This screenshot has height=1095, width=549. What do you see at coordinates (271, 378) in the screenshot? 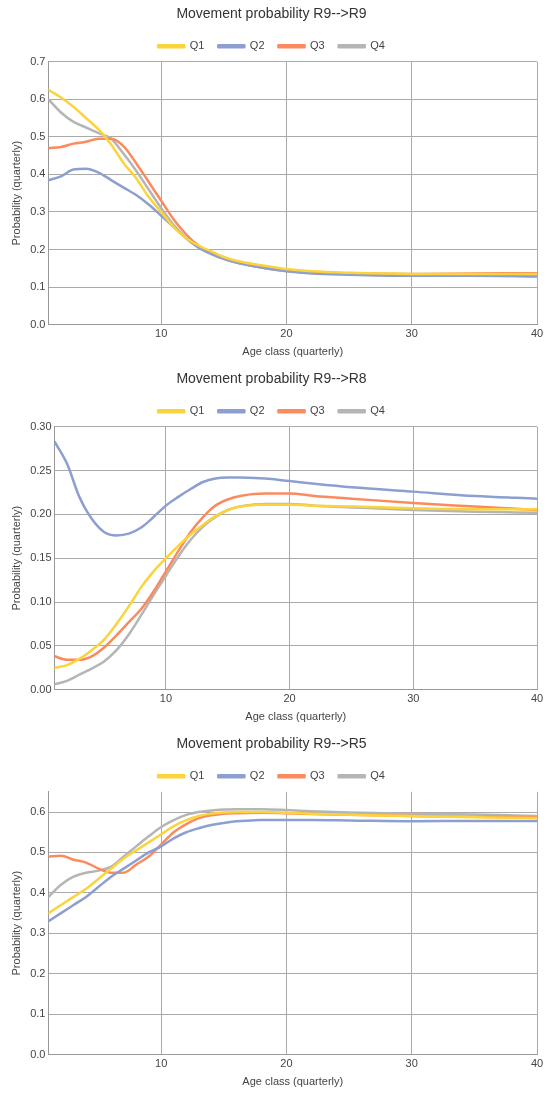
I see `chart-title: Movement probability R9-->R8` at bounding box center [271, 378].